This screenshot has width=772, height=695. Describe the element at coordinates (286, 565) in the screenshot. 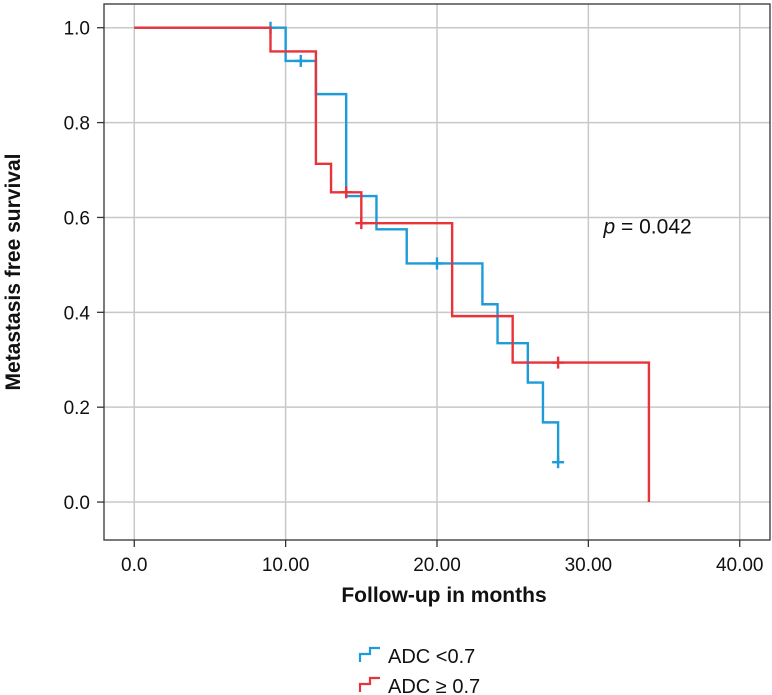

I see `x-tick-label: 10.00` at that location.